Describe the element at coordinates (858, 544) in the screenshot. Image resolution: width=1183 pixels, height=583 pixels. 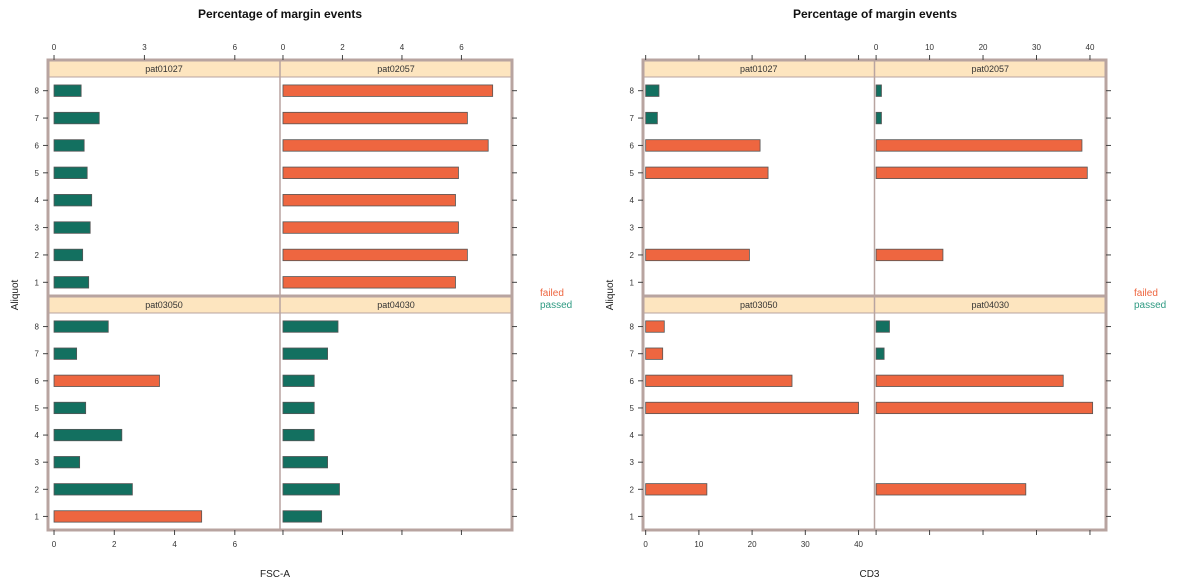
I see `x-tick-label: 40` at that location.